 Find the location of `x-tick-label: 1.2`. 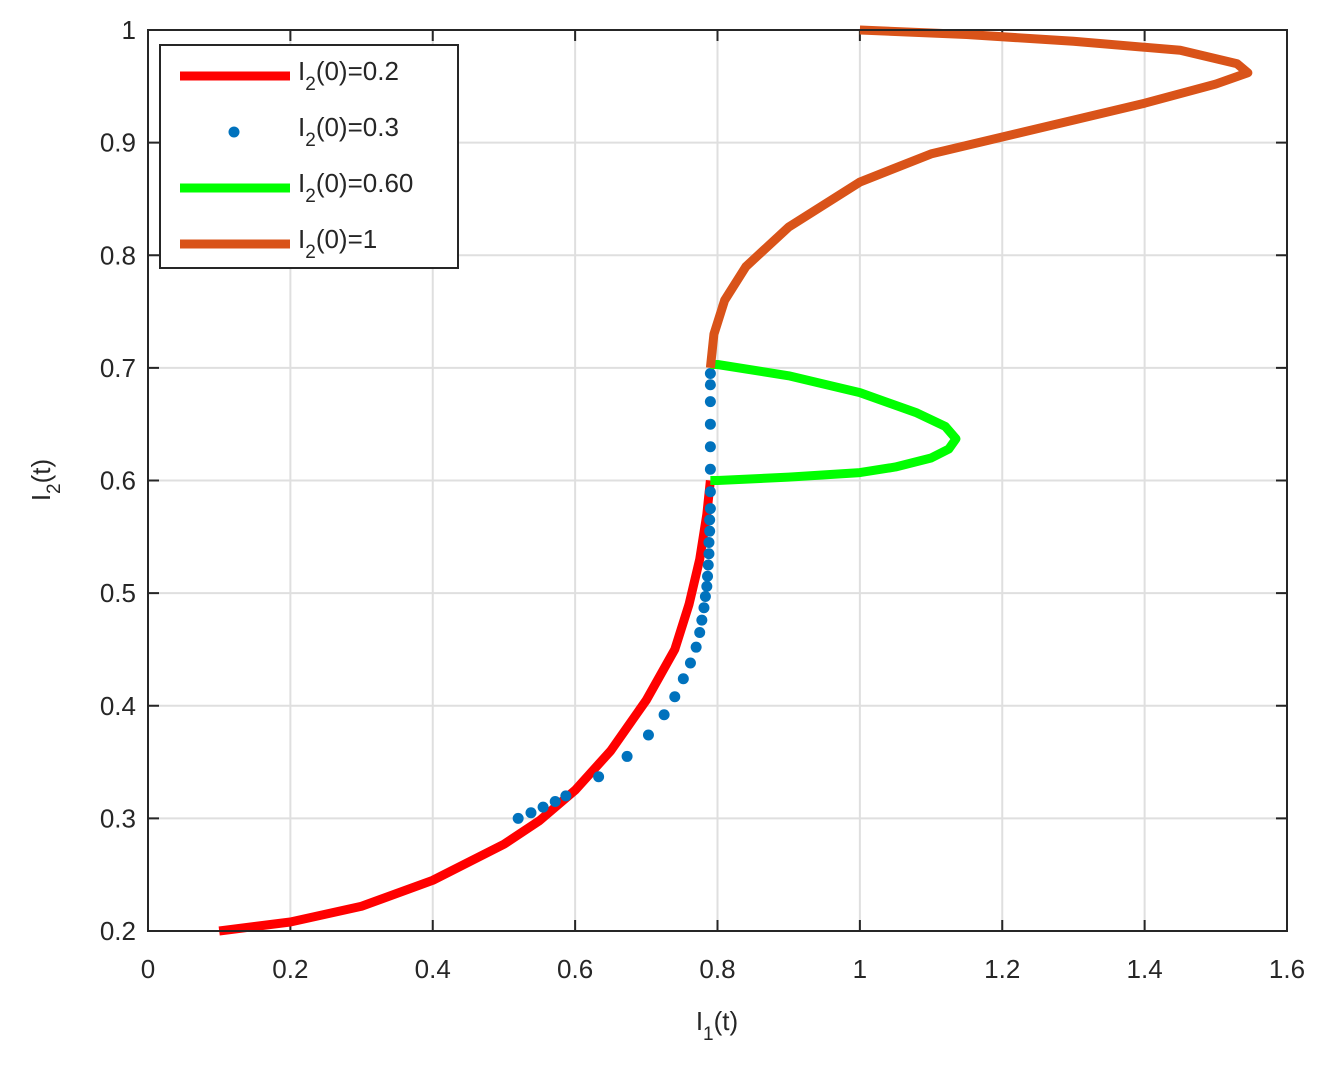

x-tick-label: 1.2 is located at coordinates (1002, 969).